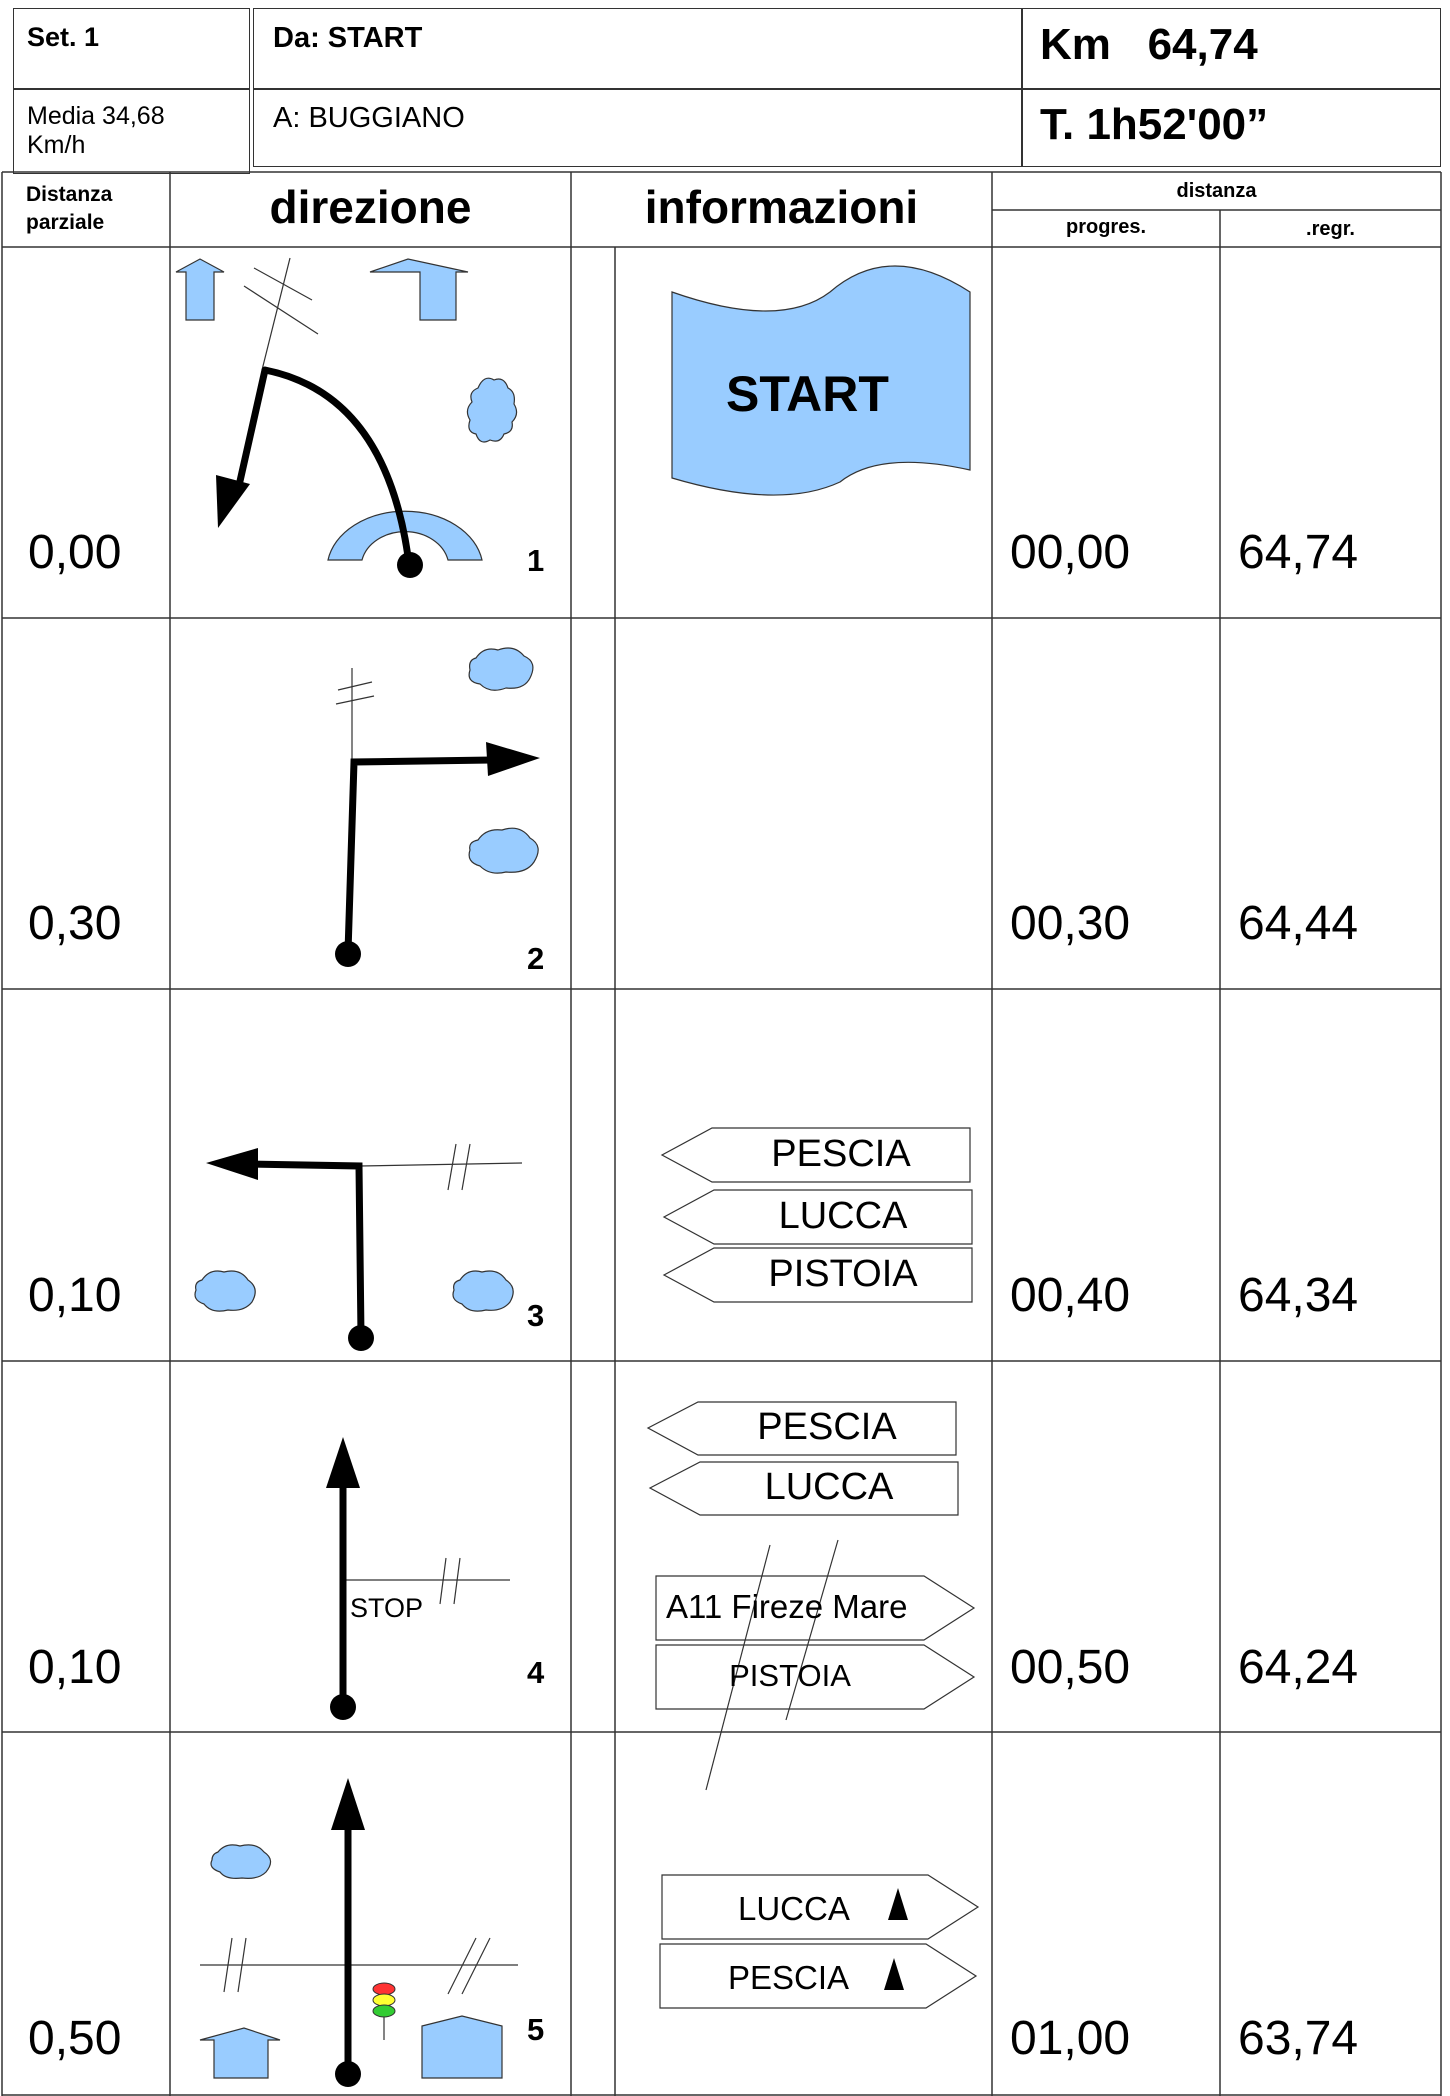 The height and width of the screenshot is (2096, 1450). Describe the element at coordinates (807, 394) in the screenshot. I see `start-banner-text: START` at that location.